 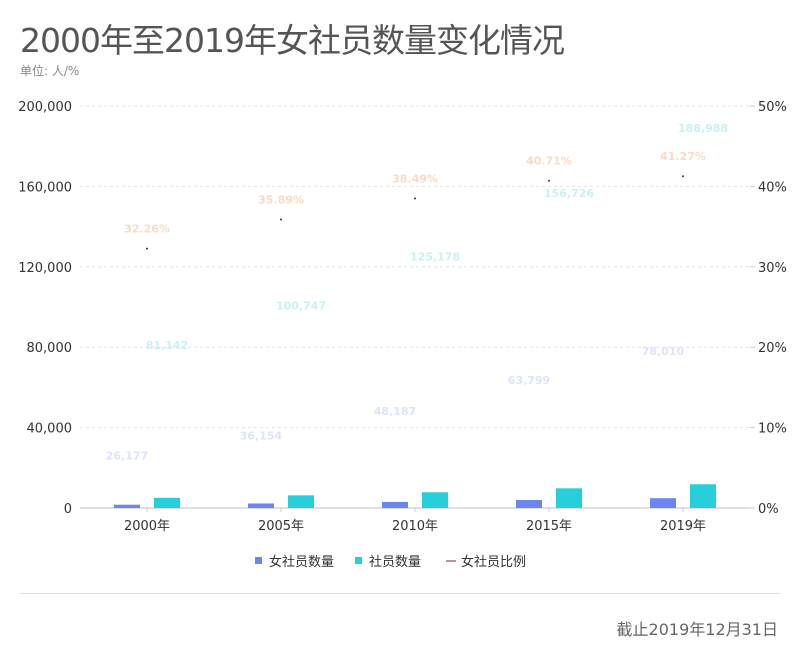 What do you see at coordinates (697, 629) in the screenshot?
I see `date-note: 截止2019年12月31日` at bounding box center [697, 629].